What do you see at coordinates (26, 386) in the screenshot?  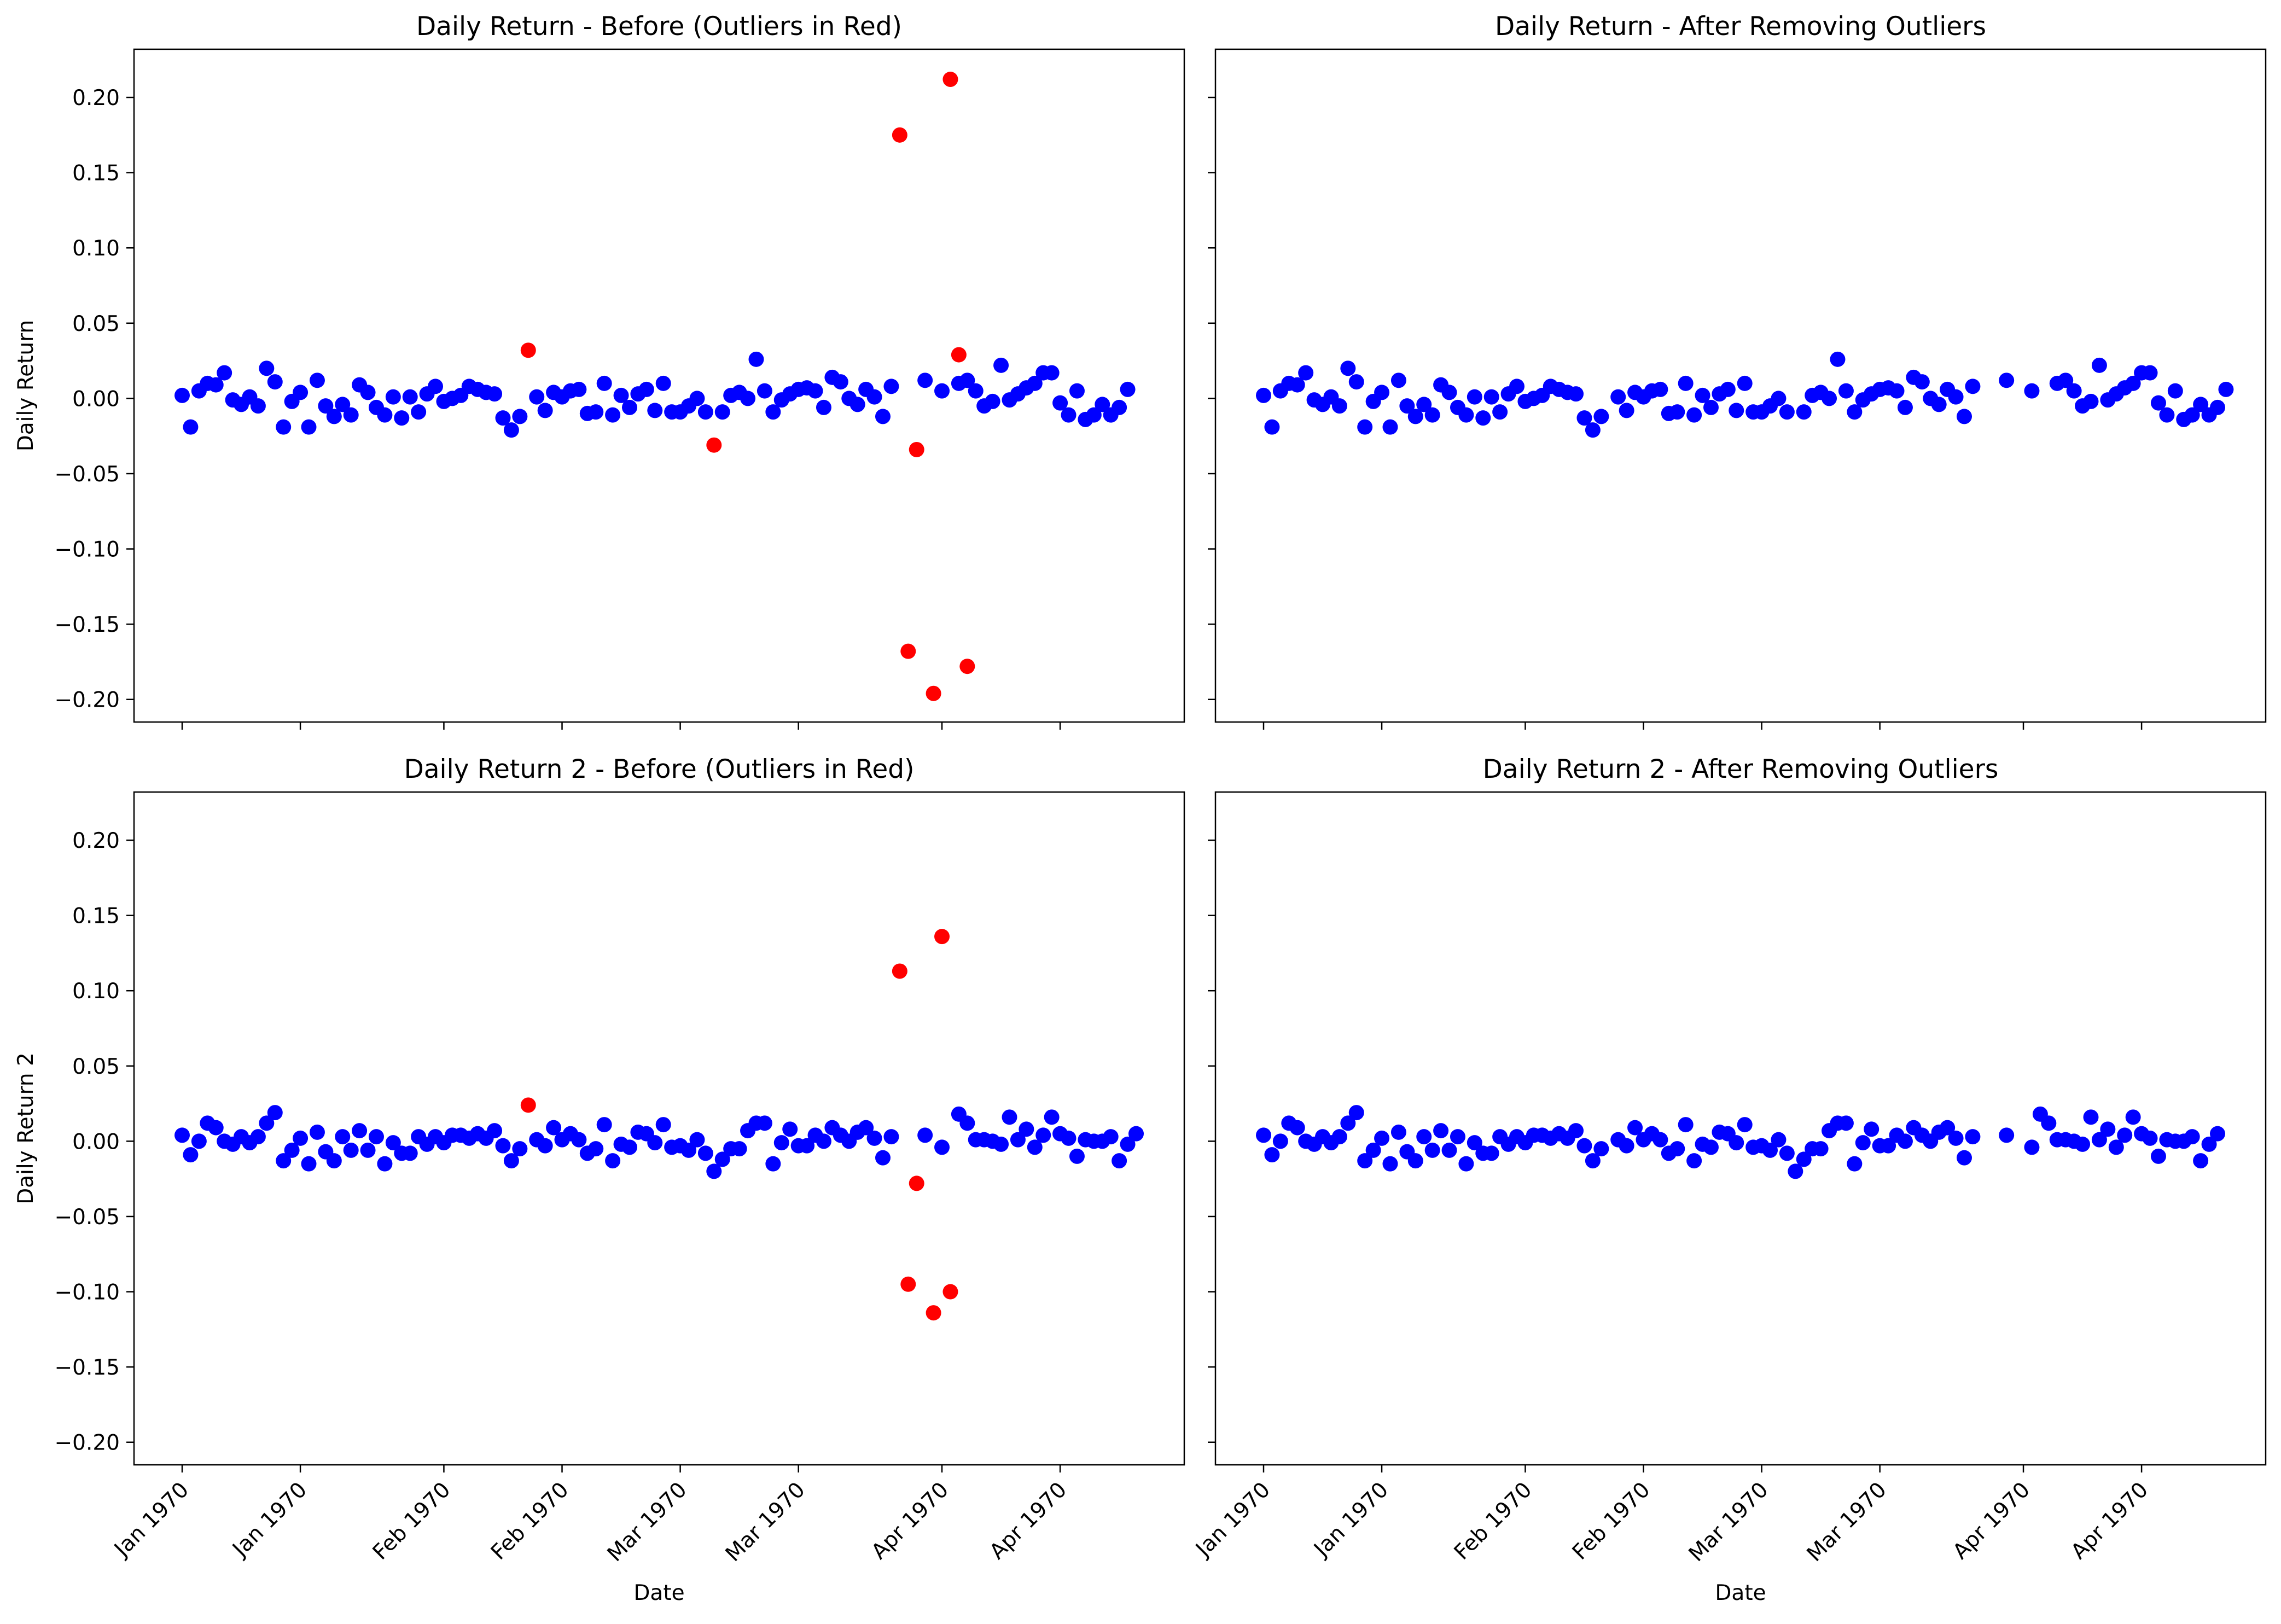 I see `y-axis-label: Daily Return` at bounding box center [26, 386].